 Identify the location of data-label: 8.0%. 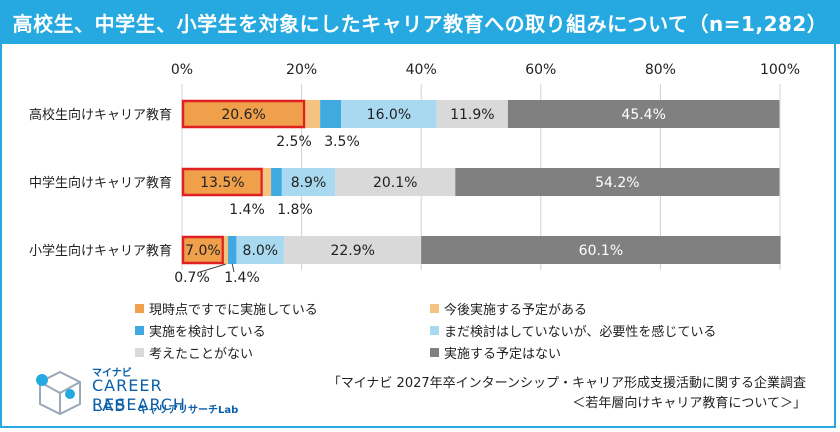
(261, 251).